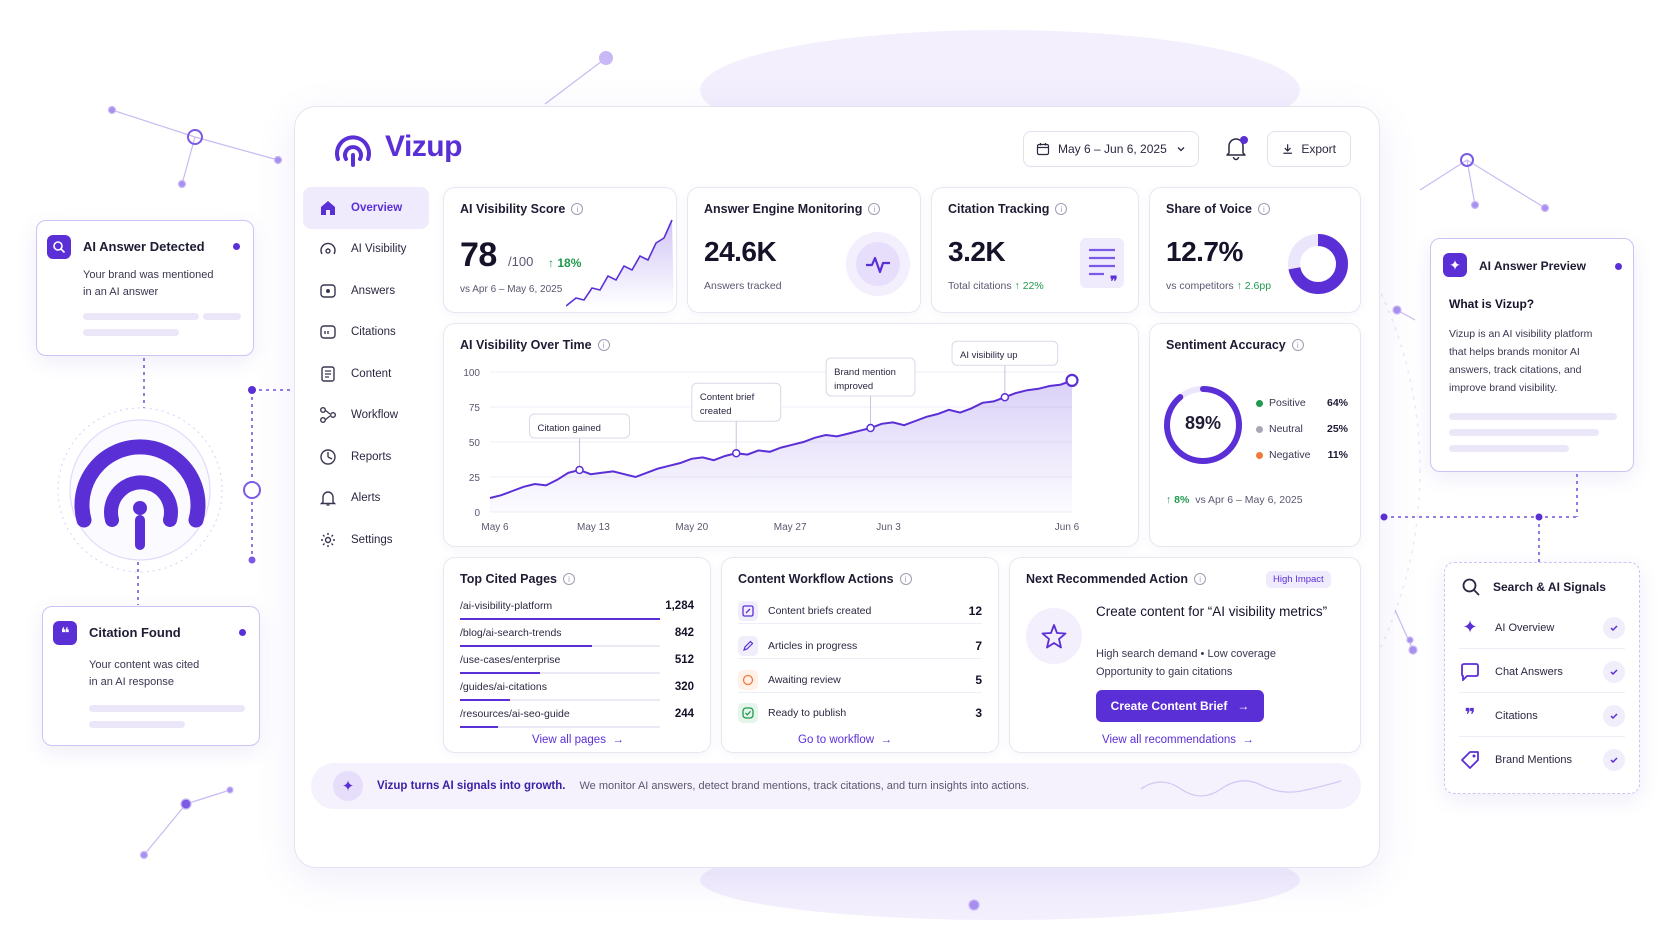 The image size is (1672, 941). What do you see at coordinates (1067, 527) in the screenshot?
I see `x-tick-label: Jun 6` at bounding box center [1067, 527].